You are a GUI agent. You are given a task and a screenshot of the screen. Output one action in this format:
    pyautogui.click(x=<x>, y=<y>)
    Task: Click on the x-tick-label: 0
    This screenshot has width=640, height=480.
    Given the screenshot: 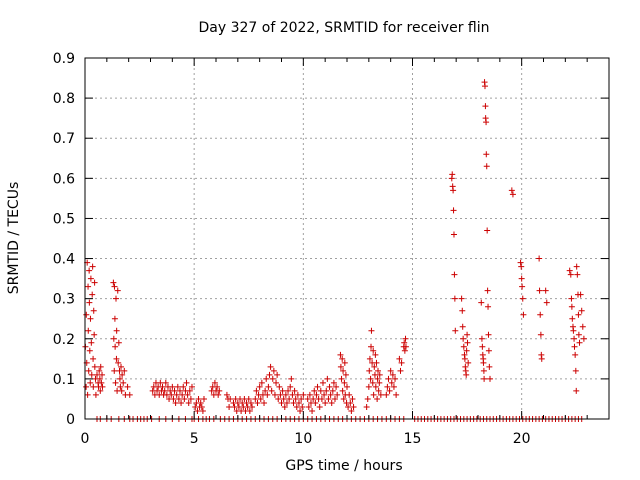 What is the action you would take?
    pyautogui.click(x=85, y=439)
    